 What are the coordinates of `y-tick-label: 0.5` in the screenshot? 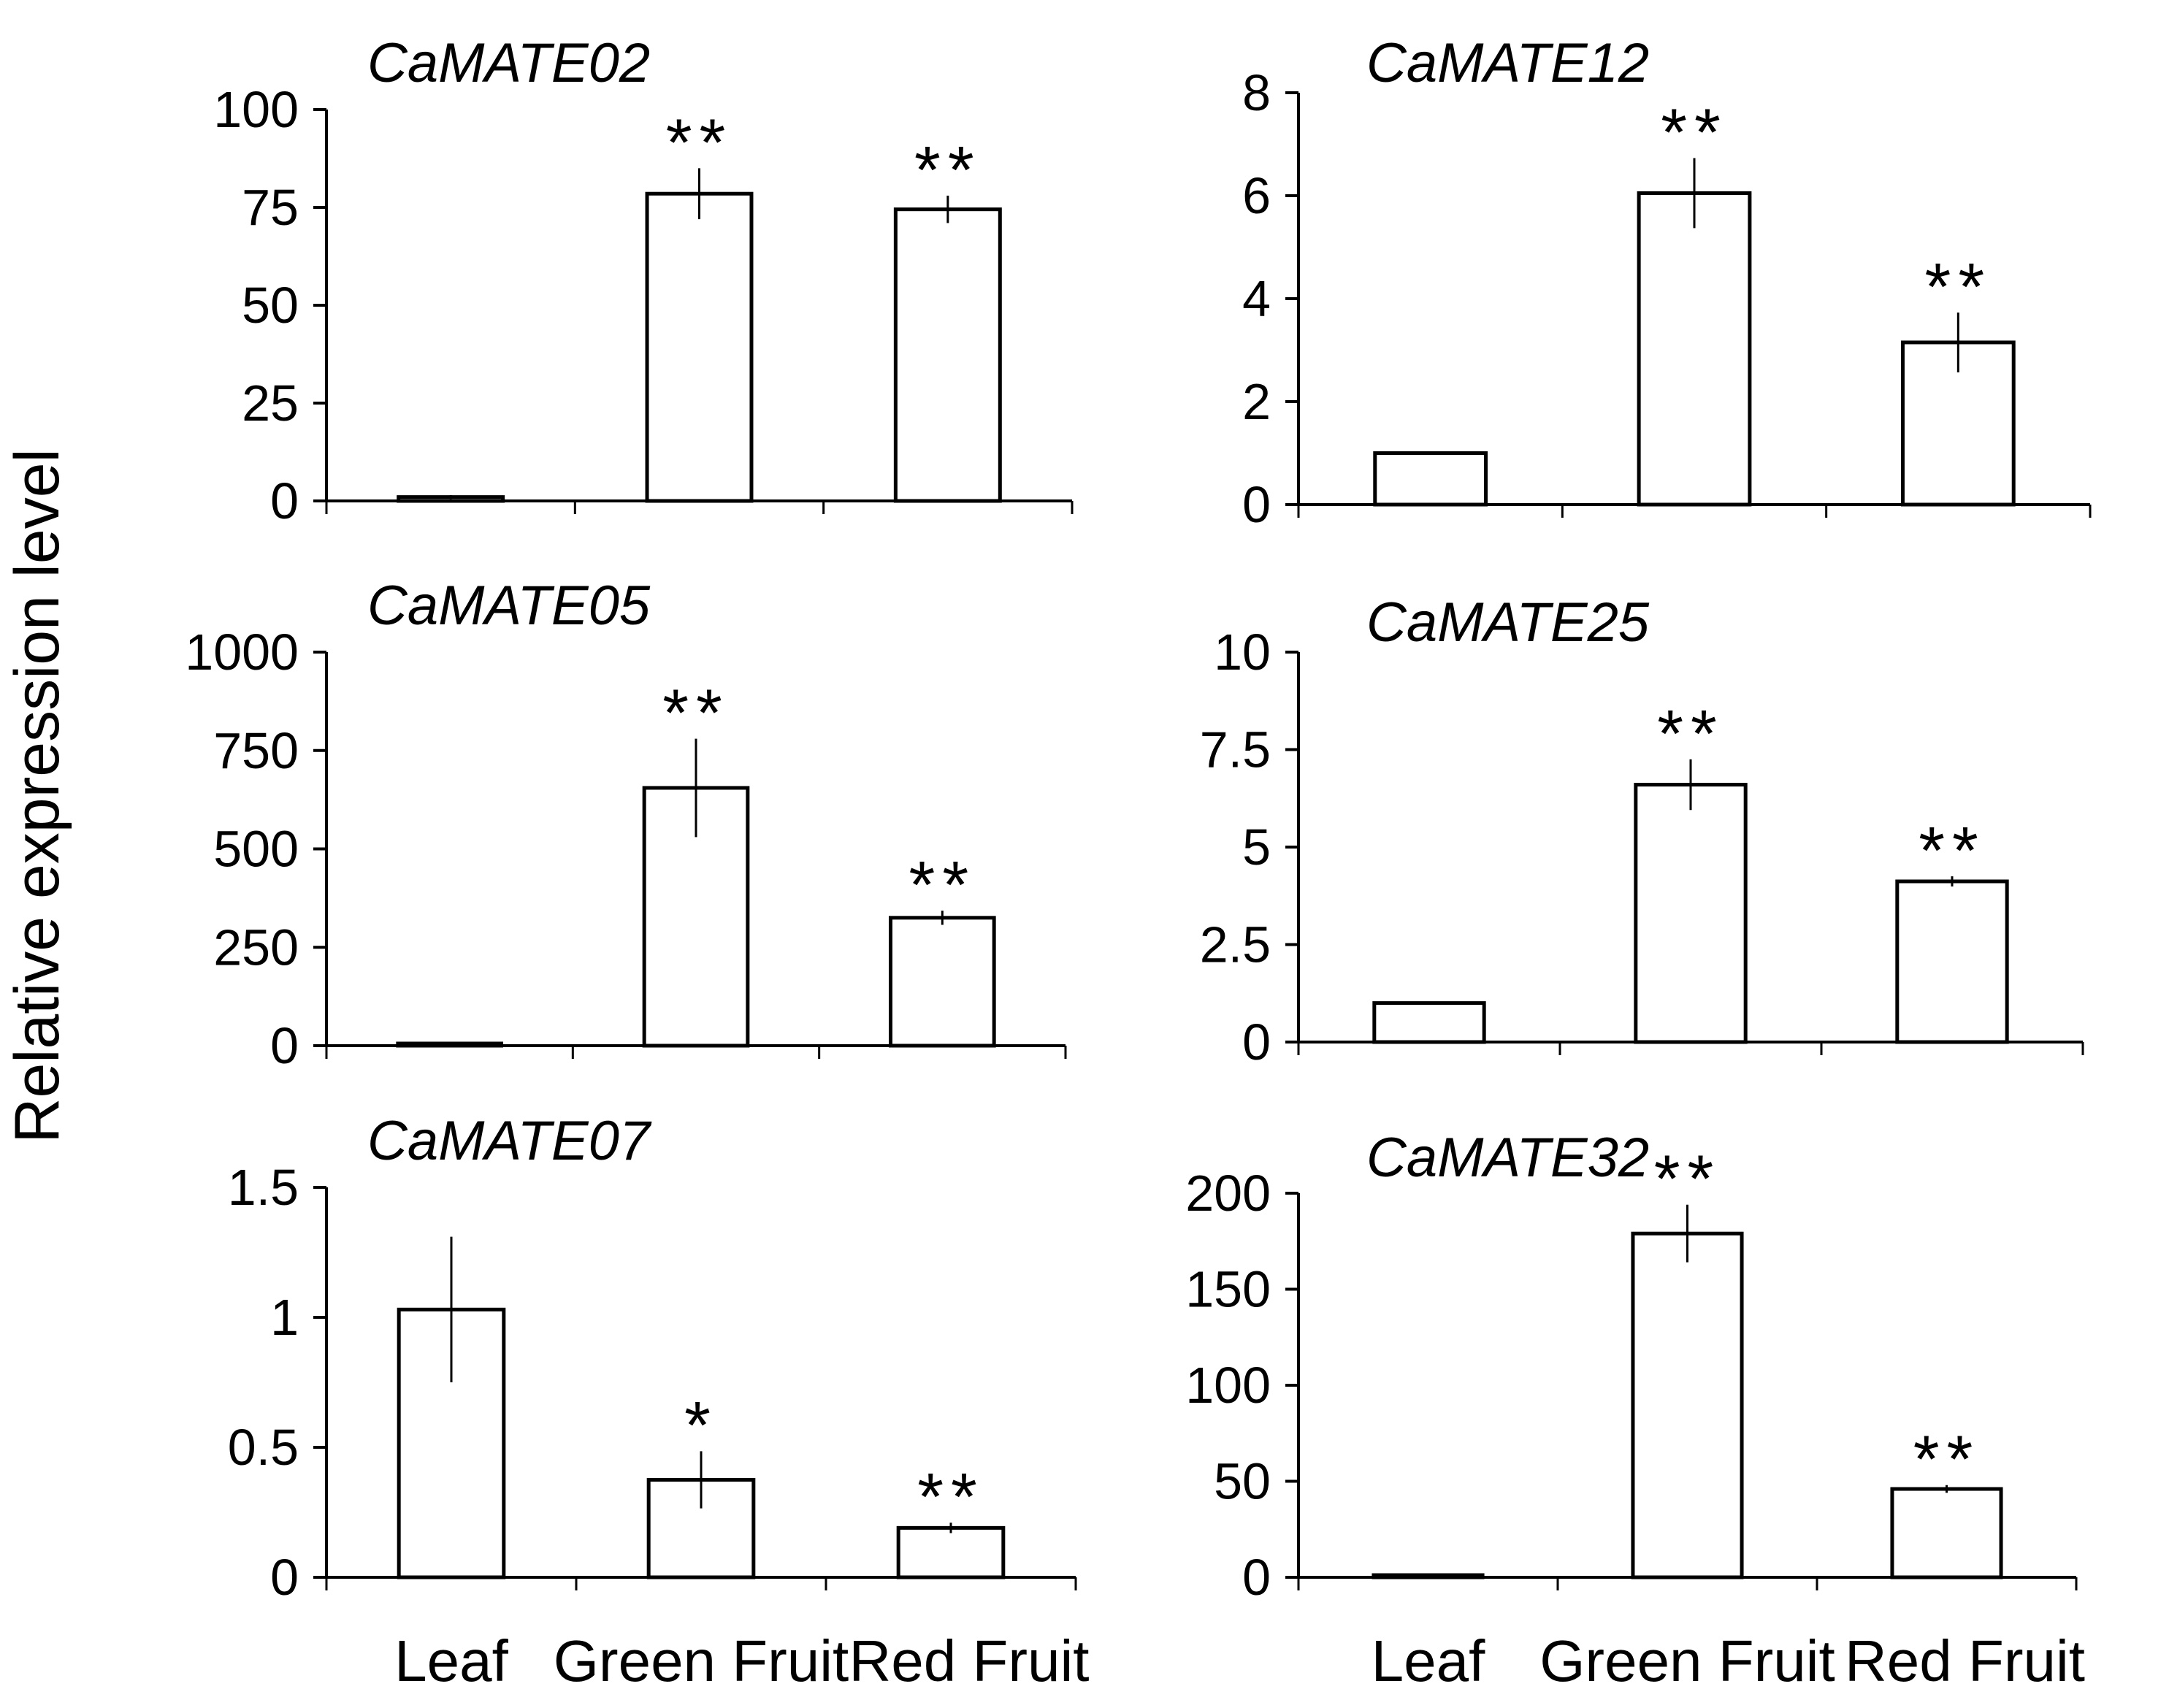 It's located at (263, 1447).